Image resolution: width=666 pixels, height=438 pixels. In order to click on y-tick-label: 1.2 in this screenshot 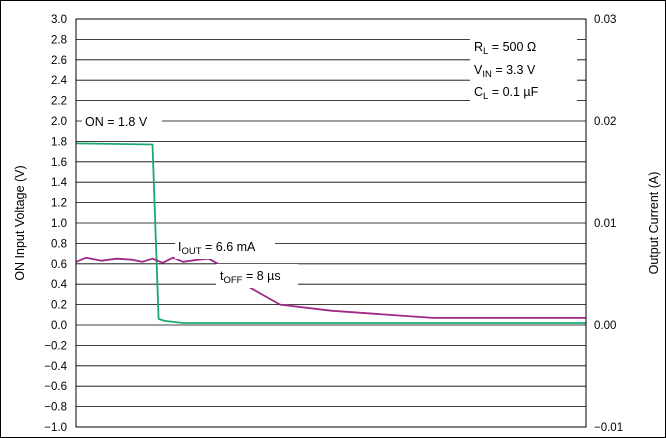, I will do `click(59, 204)`.